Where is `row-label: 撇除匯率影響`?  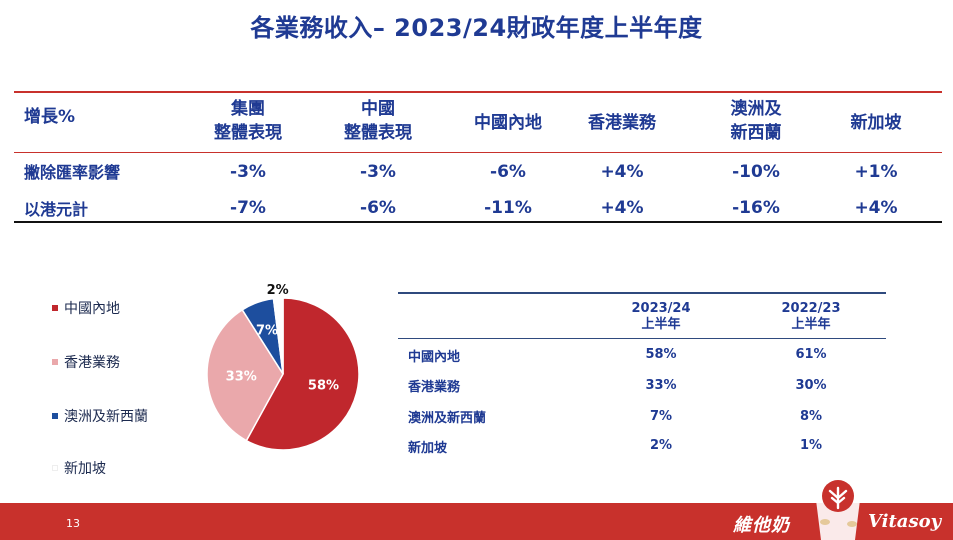
row-label: 撇除匯率影響 is located at coordinates (72, 172).